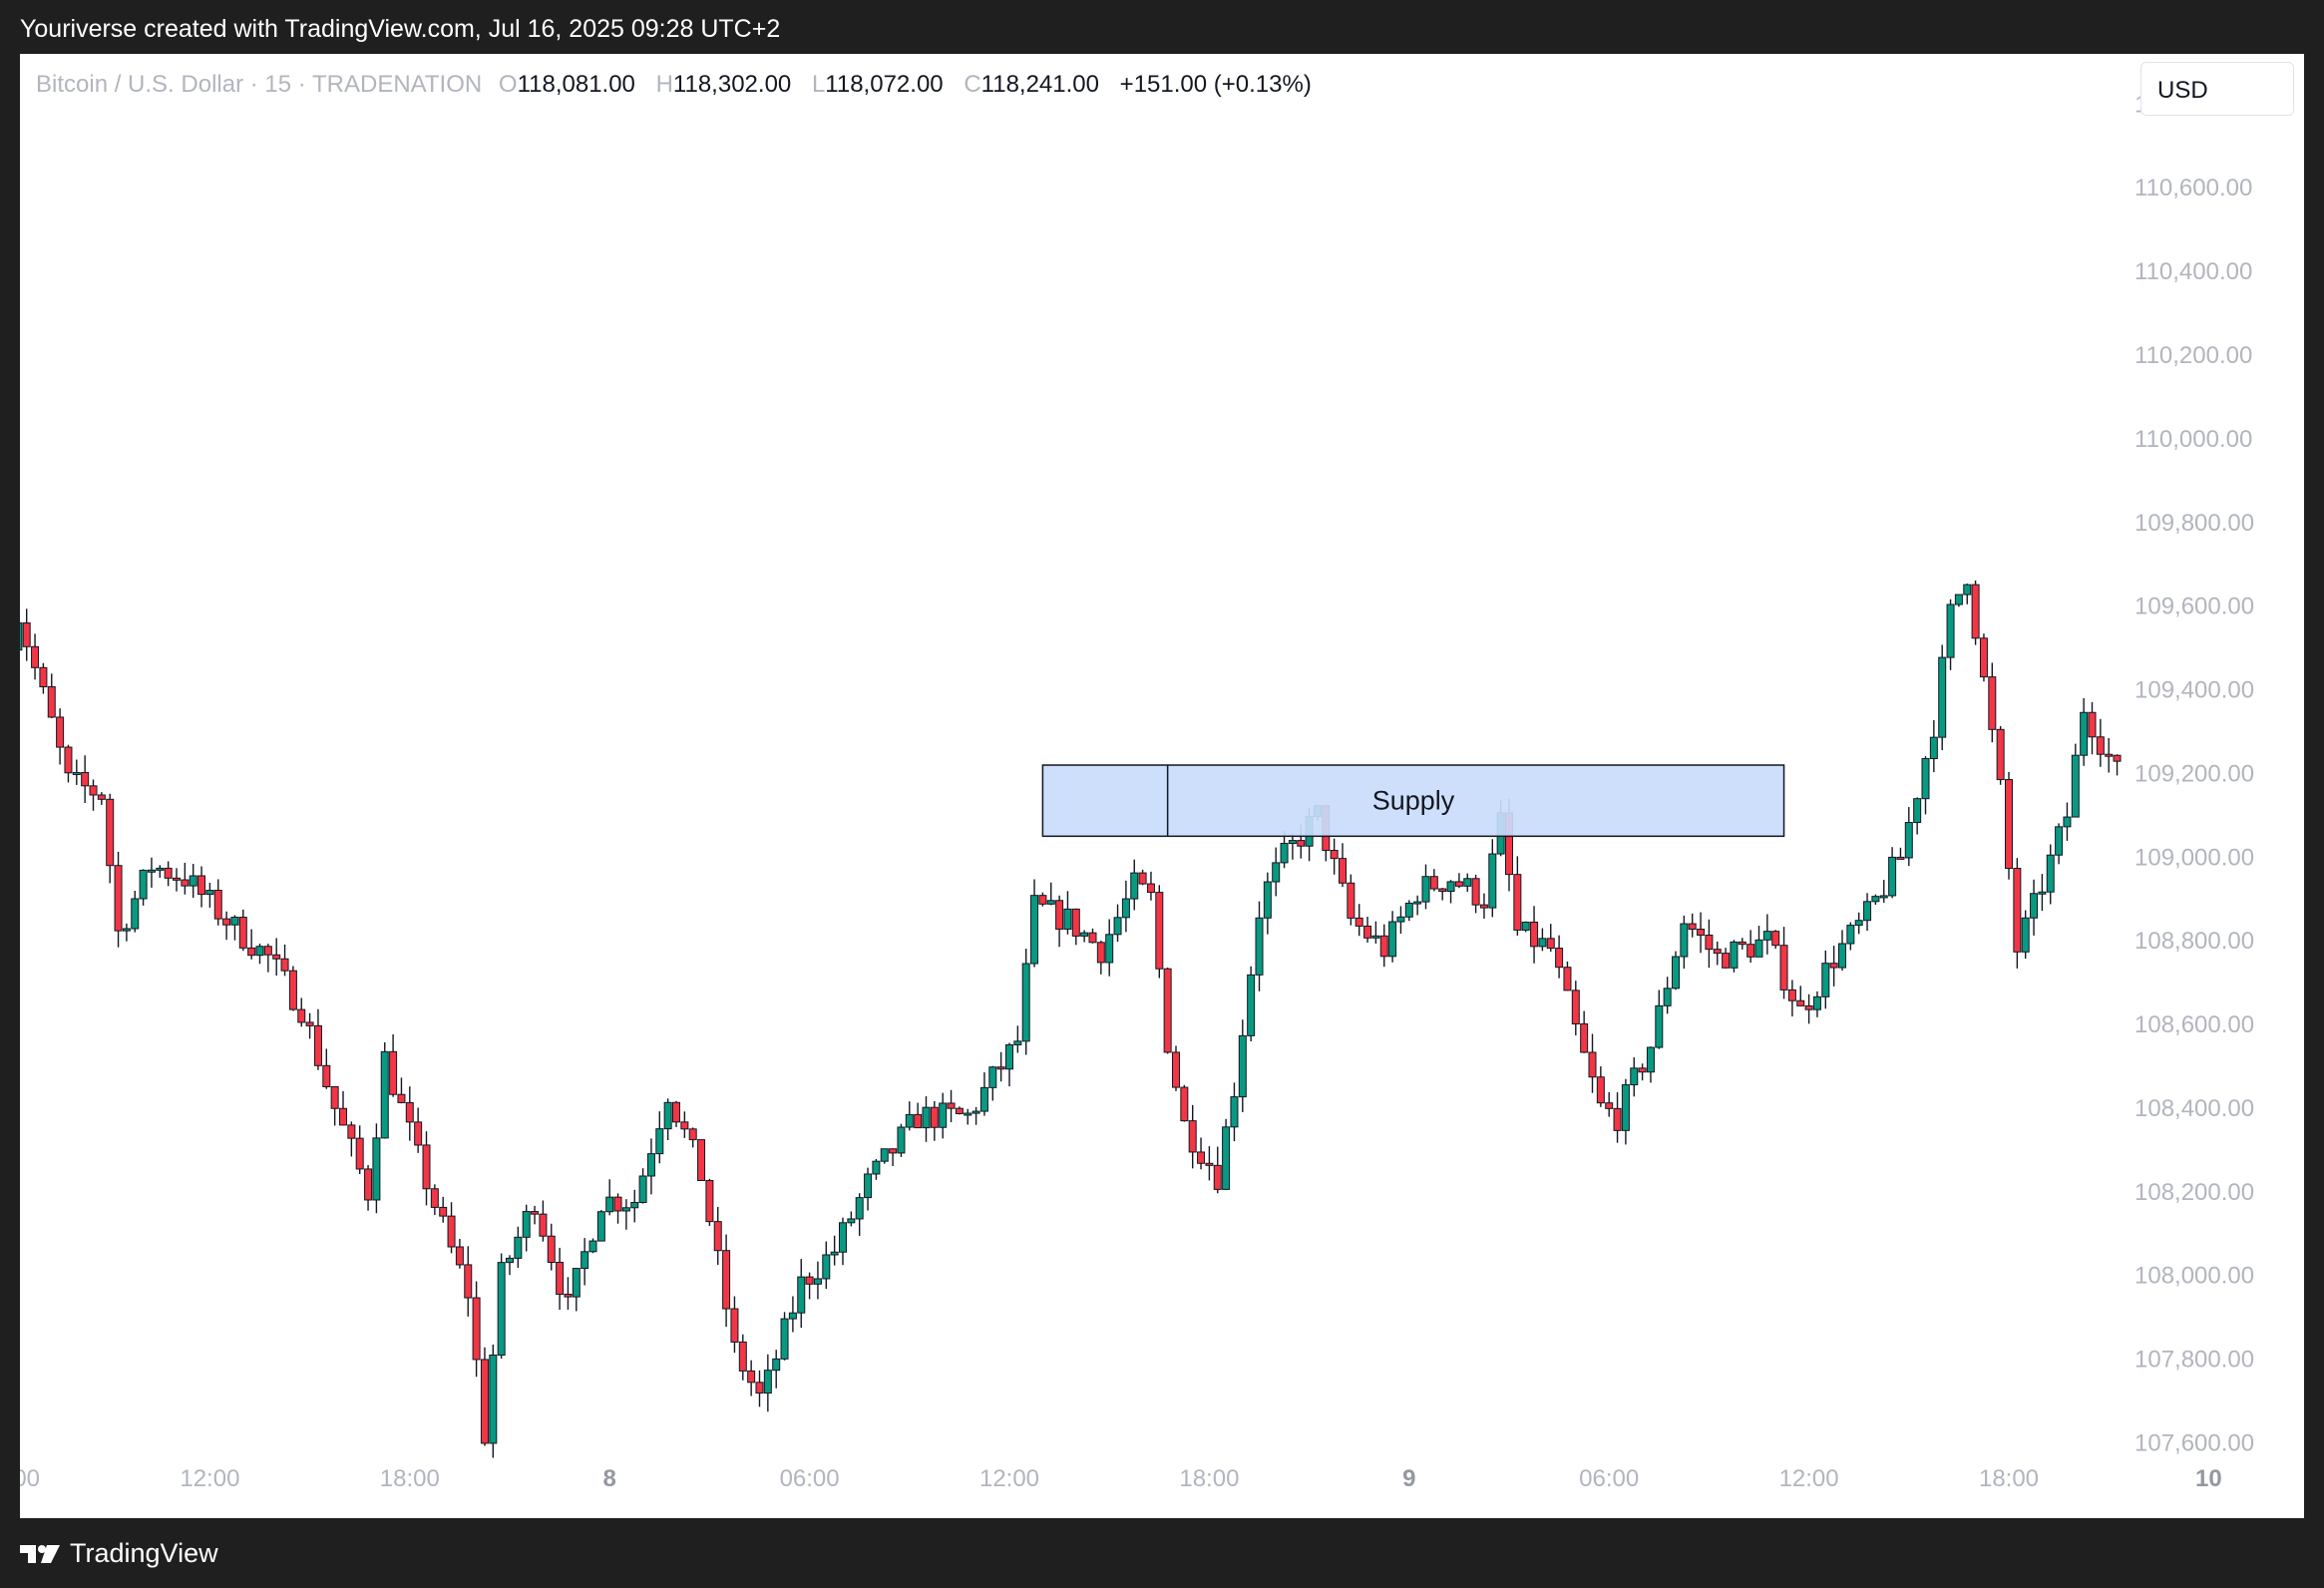 The height and width of the screenshot is (1588, 2324). Describe the element at coordinates (1009, 1478) in the screenshot. I see `time-tick-label: 12:00` at that location.